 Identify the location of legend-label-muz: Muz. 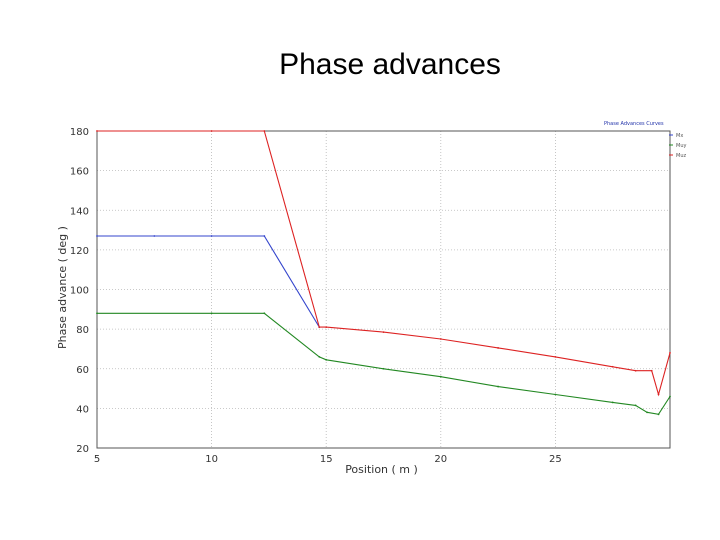
(681, 156).